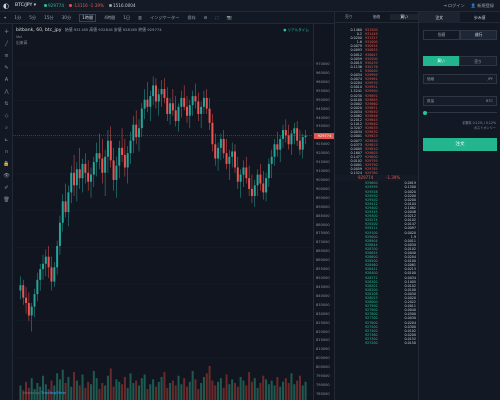 Image resolution: width=500 pixels, height=400 pixels. I want to click on ask-row: 0.0002 929860, so click(377, 104).